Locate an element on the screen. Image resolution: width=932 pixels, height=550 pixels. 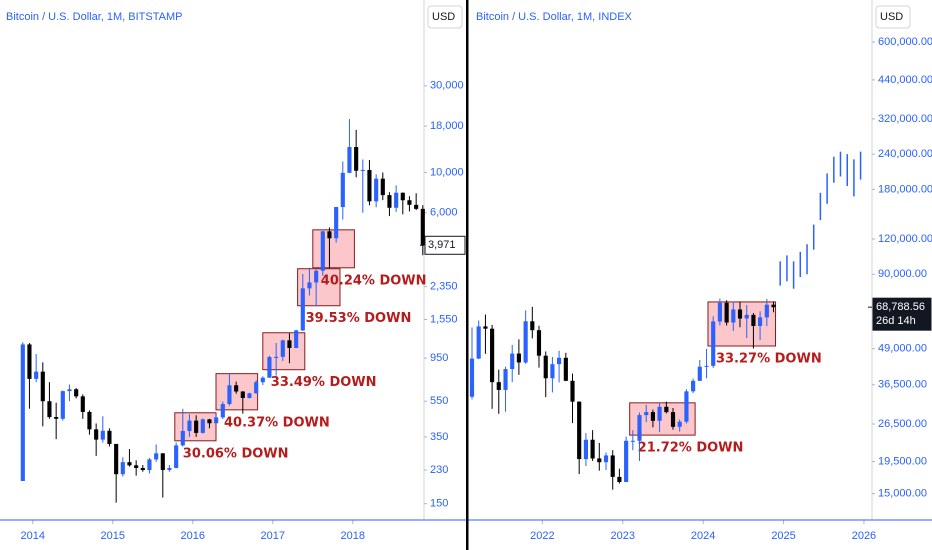
y-tick-label: 240,000.00 is located at coordinates (905, 154).